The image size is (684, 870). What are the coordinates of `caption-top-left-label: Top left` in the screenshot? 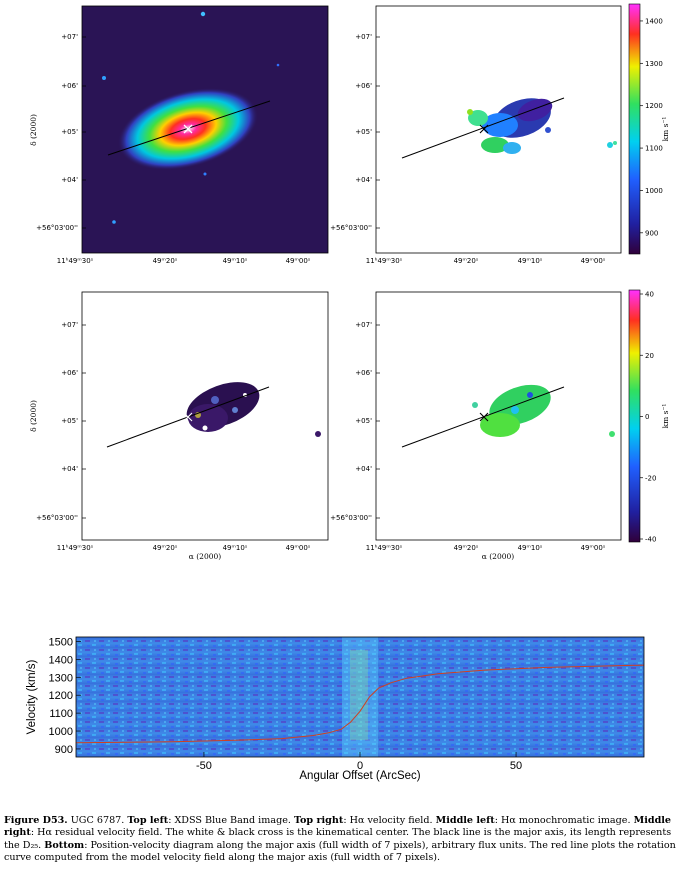 It's located at (148, 820).